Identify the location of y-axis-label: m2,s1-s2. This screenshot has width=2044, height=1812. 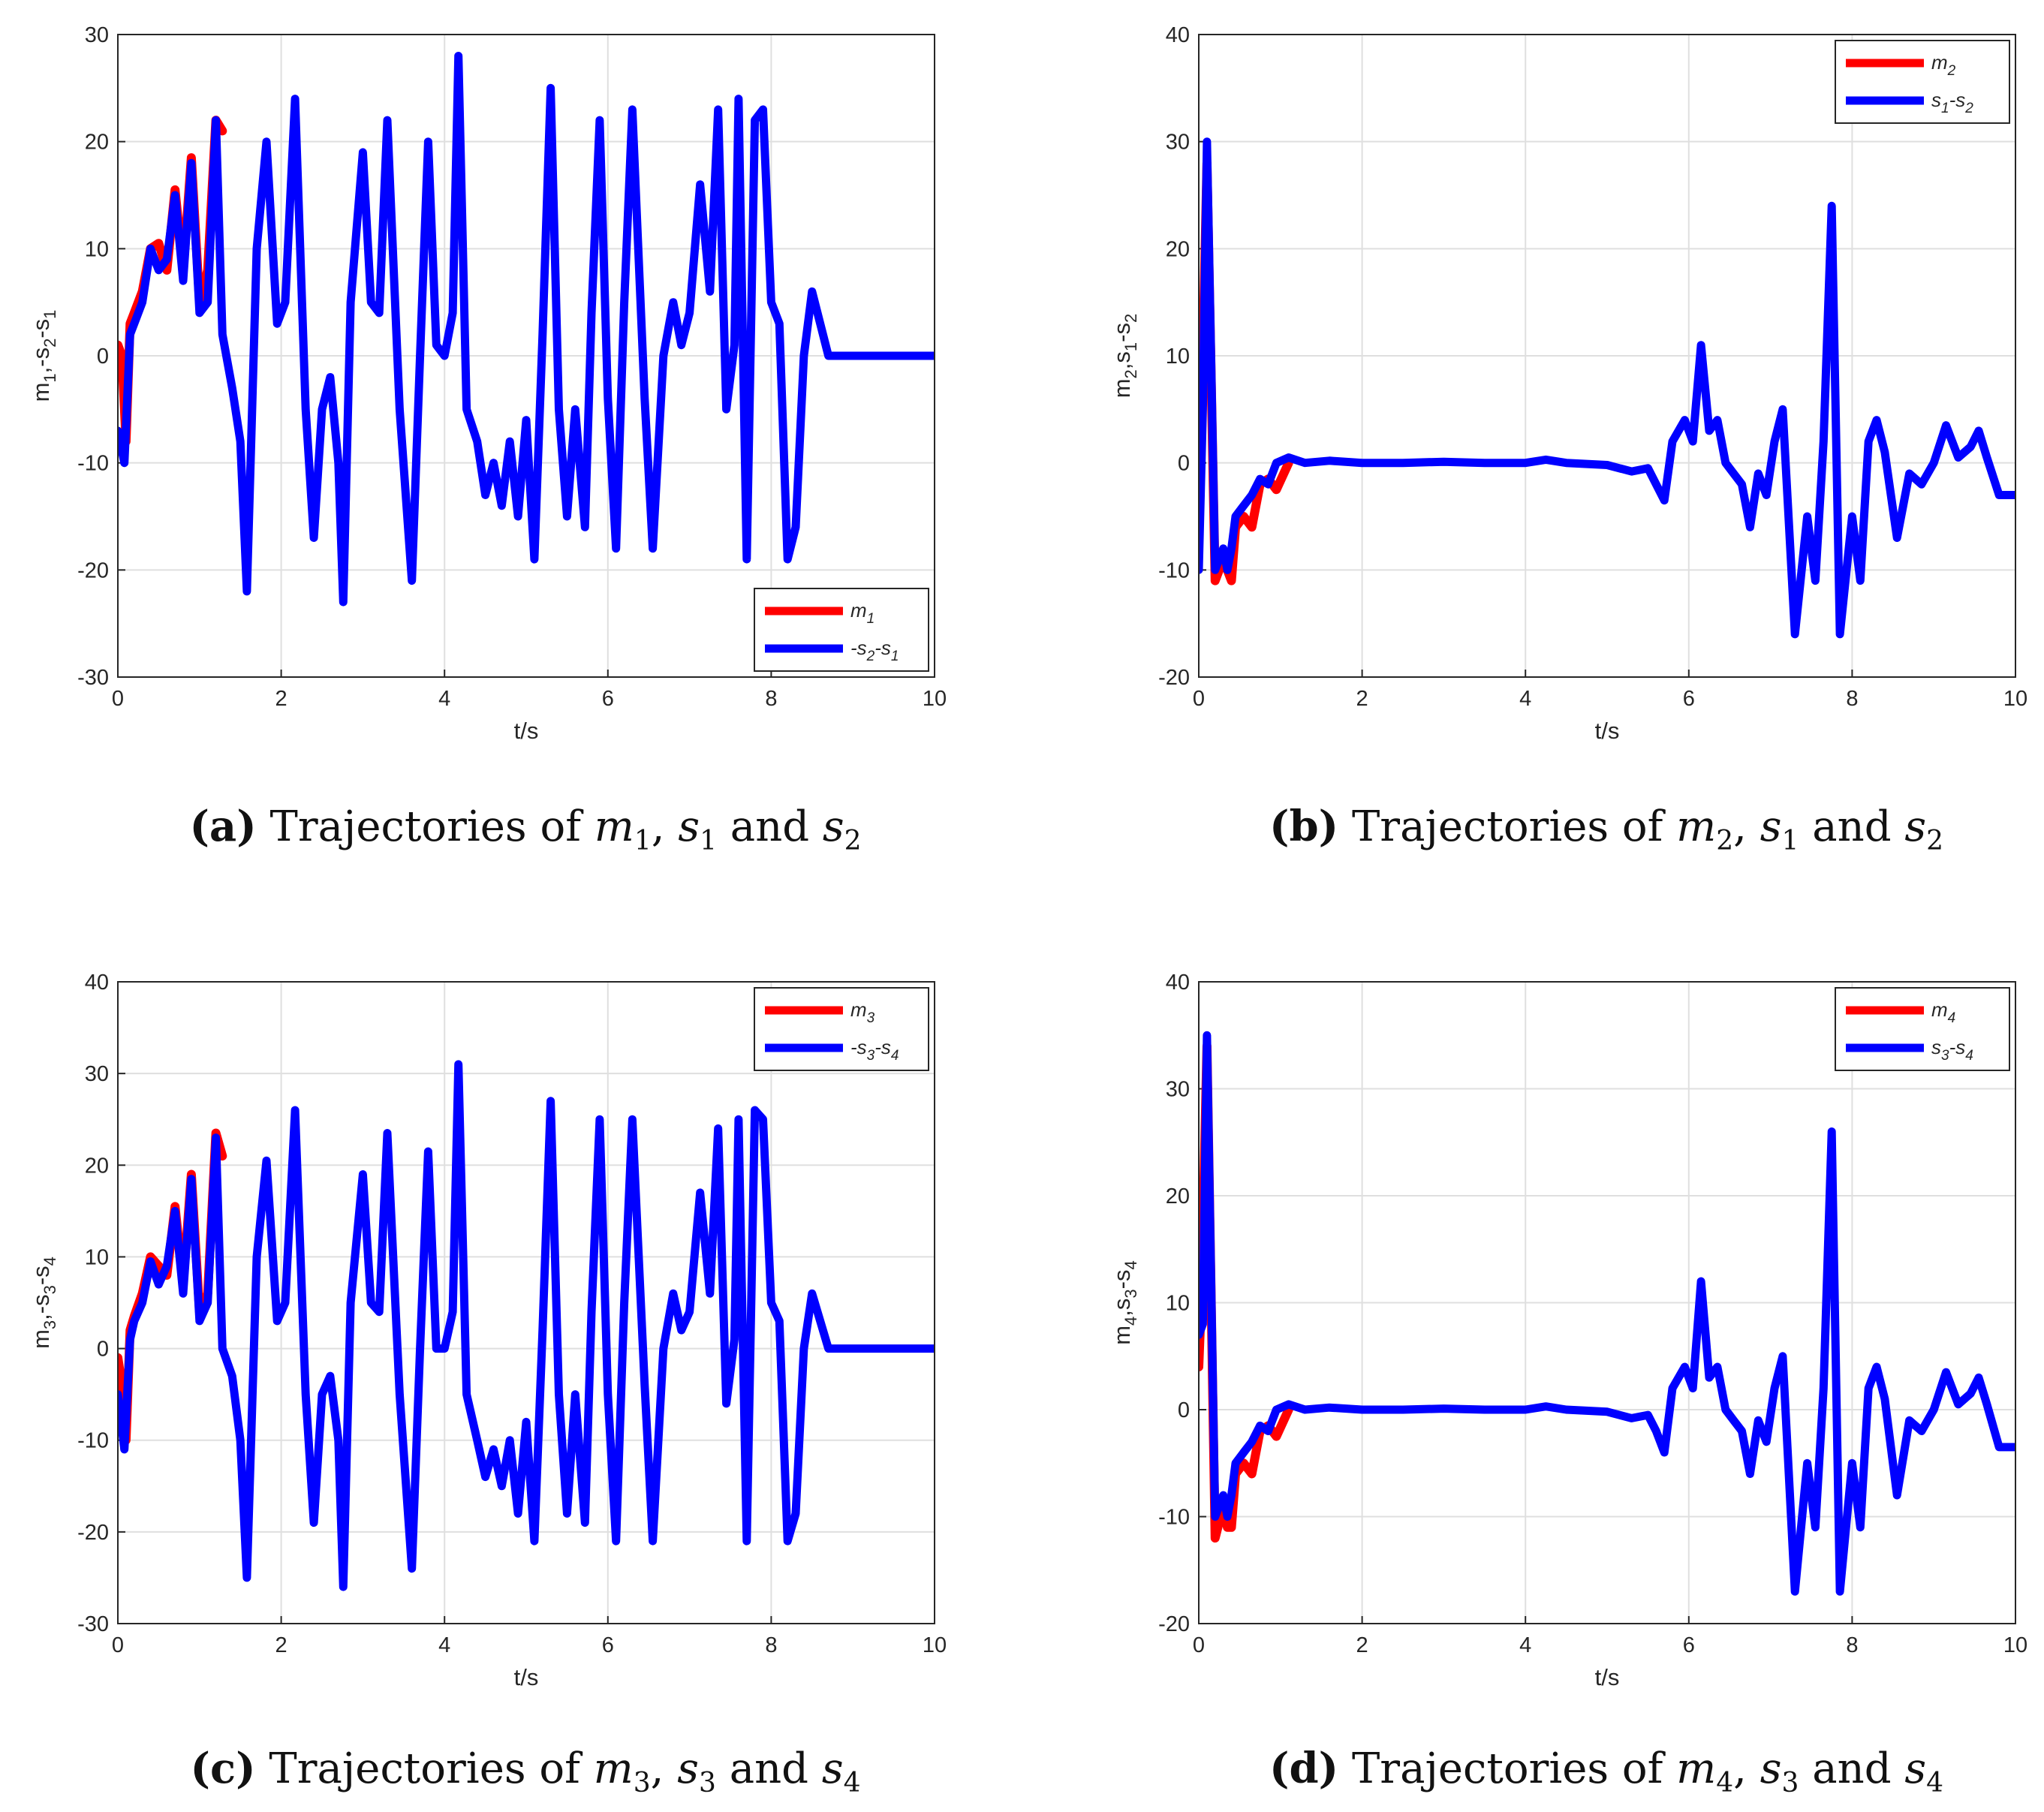
(1124, 356).